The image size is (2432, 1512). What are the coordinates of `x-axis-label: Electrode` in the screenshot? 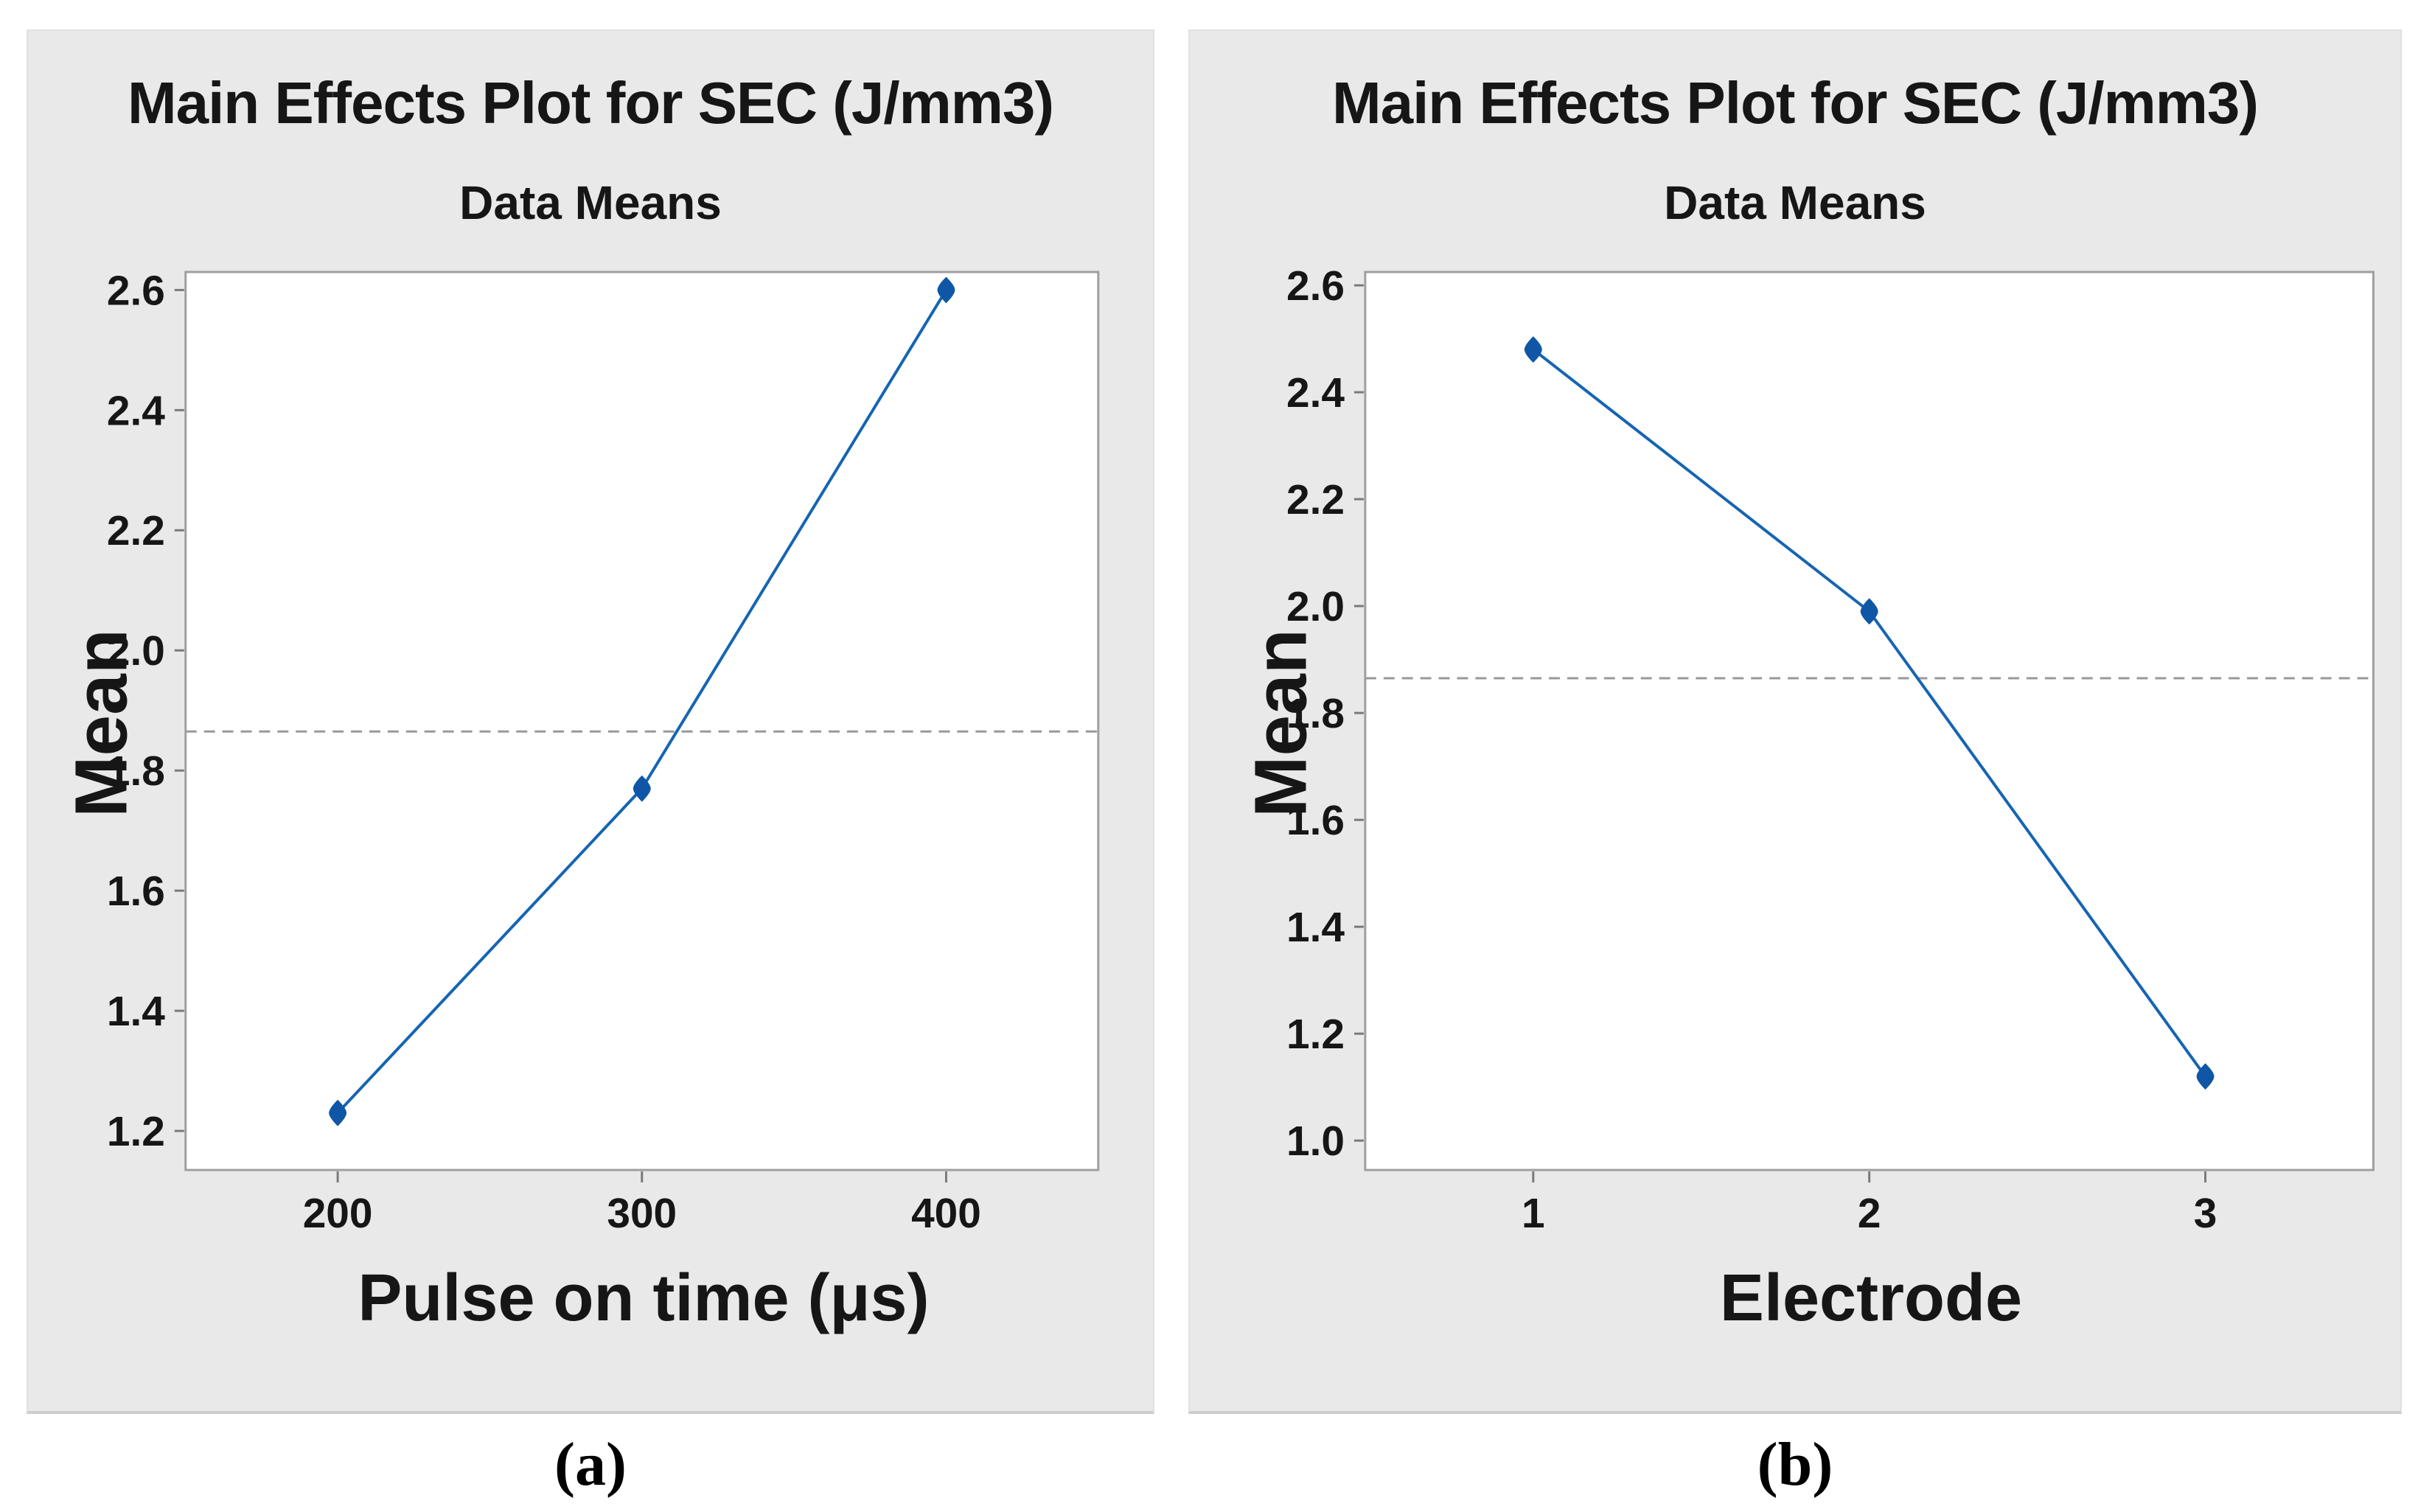 It's located at (1871, 1298).